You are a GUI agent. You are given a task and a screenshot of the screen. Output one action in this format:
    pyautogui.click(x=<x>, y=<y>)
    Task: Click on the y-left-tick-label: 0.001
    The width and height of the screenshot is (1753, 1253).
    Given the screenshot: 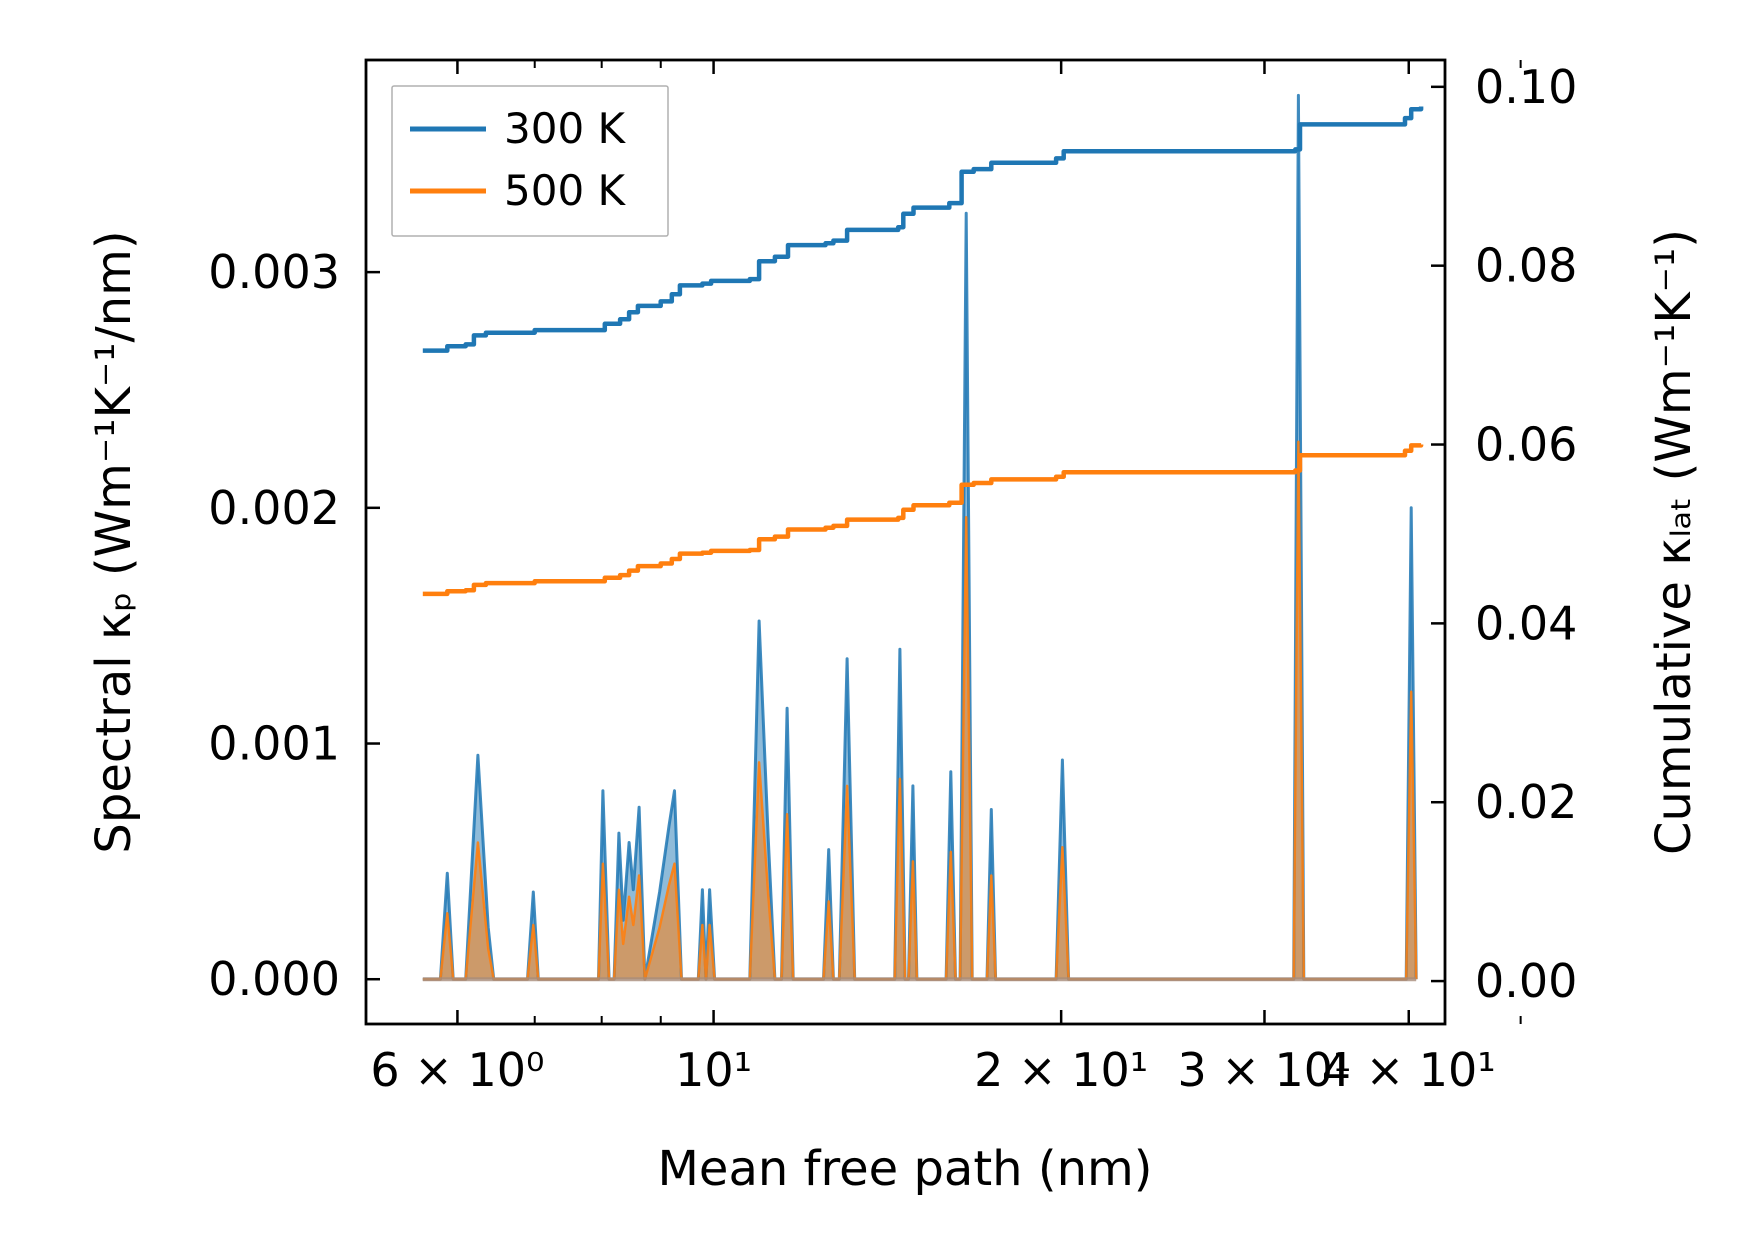 What is the action you would take?
    pyautogui.click(x=274, y=744)
    